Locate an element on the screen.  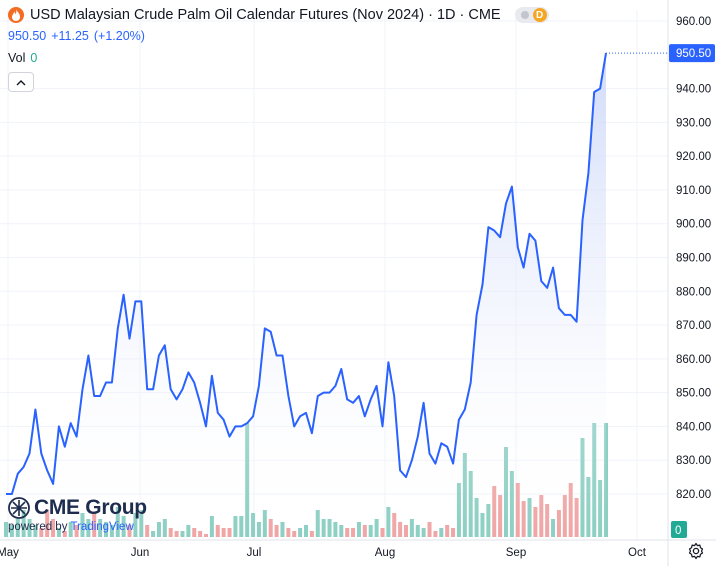
tradingview-link: TradingView is located at coordinates (102, 527).